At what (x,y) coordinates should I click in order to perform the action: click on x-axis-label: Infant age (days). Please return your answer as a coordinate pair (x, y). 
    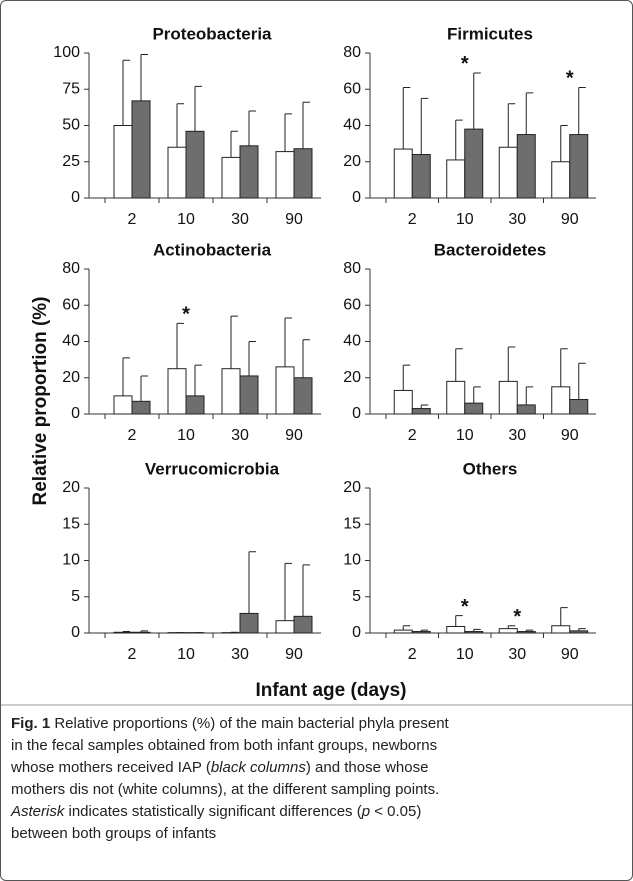
    Looking at the image, I should click on (331, 690).